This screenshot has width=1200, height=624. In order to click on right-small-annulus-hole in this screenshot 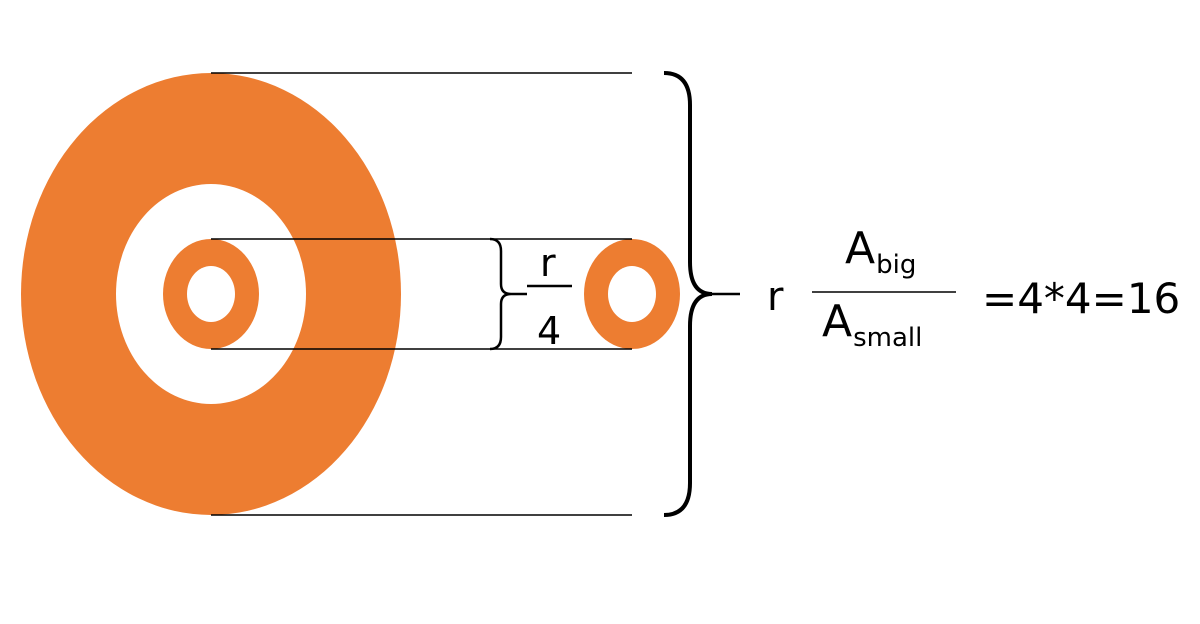, I will do `click(632, 294)`.